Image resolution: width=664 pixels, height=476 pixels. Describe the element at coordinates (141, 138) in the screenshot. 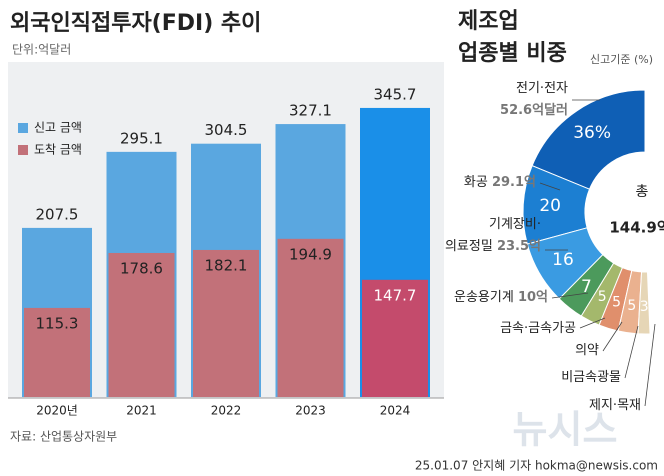

I see `value-label: 295.1` at that location.